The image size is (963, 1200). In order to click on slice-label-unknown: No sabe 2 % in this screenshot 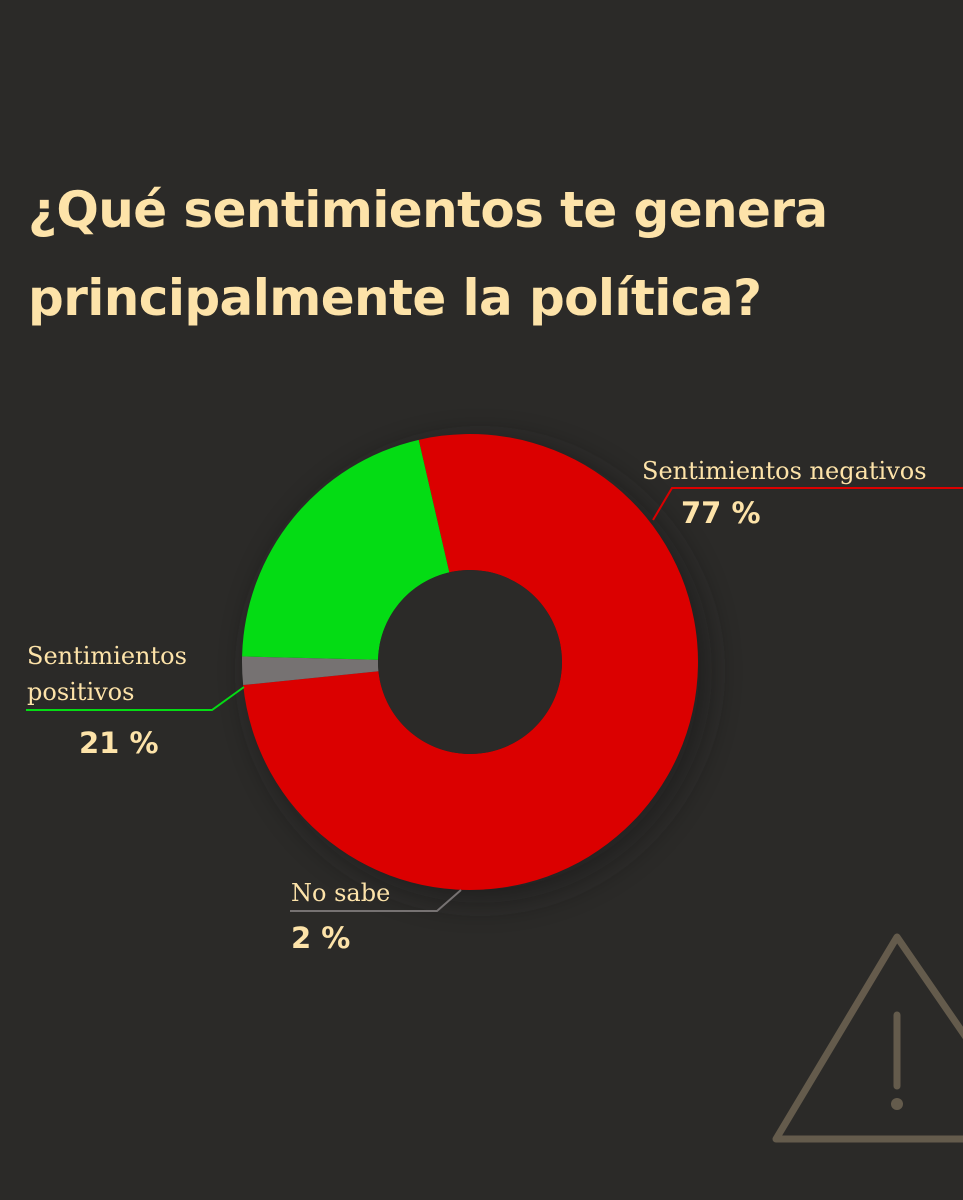, I will do `click(376, 917)`.